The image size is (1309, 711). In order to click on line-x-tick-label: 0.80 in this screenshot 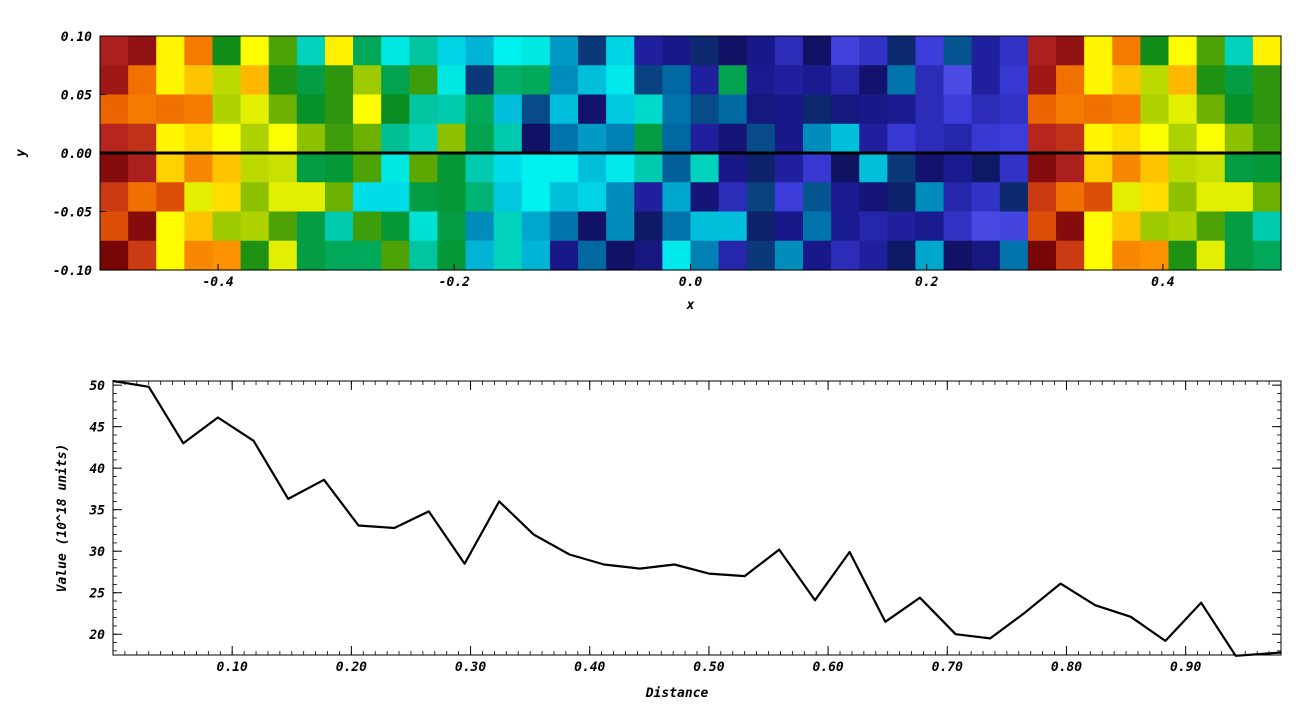, I will do `click(1066, 667)`.